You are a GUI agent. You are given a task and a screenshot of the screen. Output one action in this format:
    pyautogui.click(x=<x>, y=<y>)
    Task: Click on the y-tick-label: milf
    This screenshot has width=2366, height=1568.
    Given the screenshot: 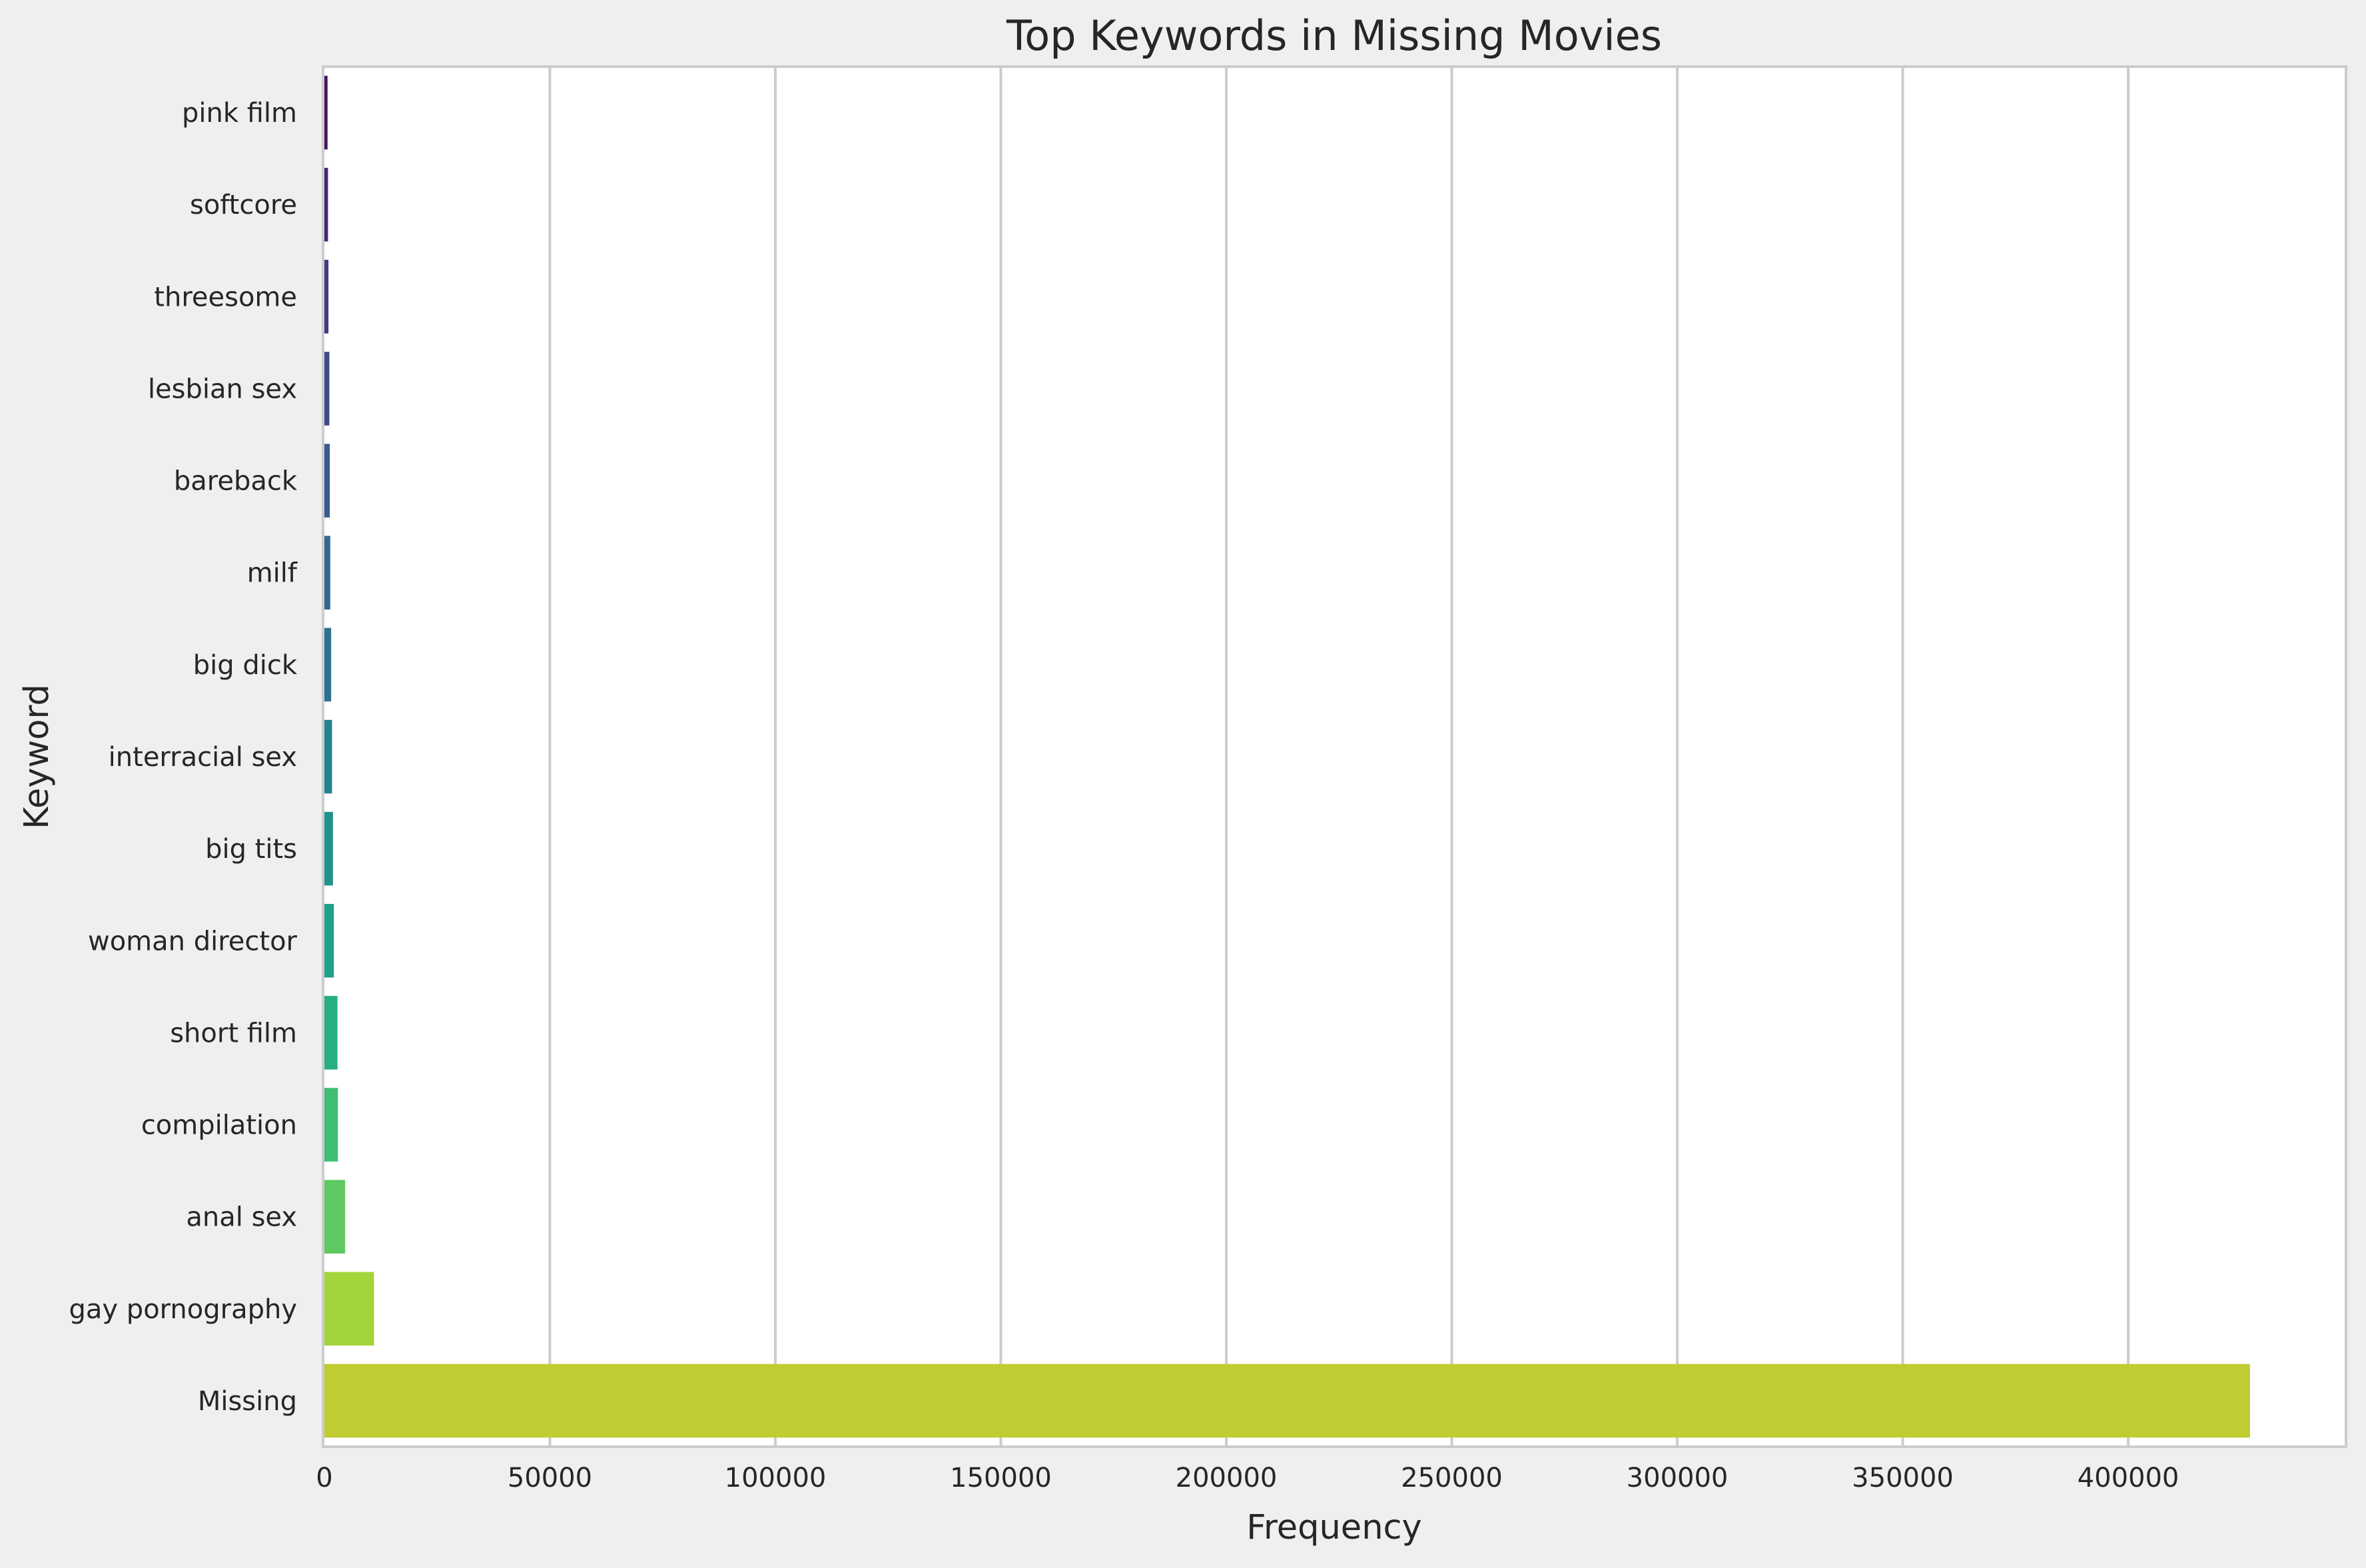 What is the action you would take?
    pyautogui.click(x=272, y=573)
    